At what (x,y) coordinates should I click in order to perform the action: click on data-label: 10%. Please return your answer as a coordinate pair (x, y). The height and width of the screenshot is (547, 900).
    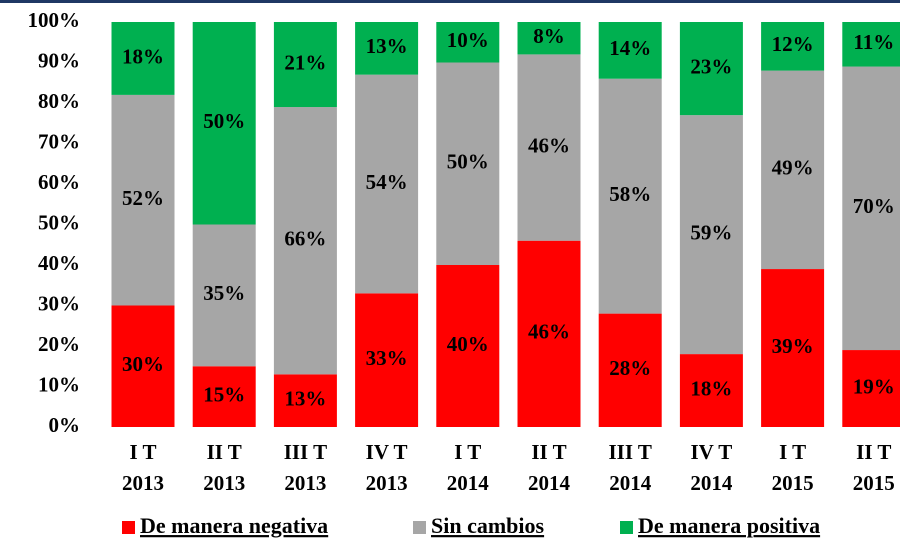
    Looking at the image, I should click on (468, 40).